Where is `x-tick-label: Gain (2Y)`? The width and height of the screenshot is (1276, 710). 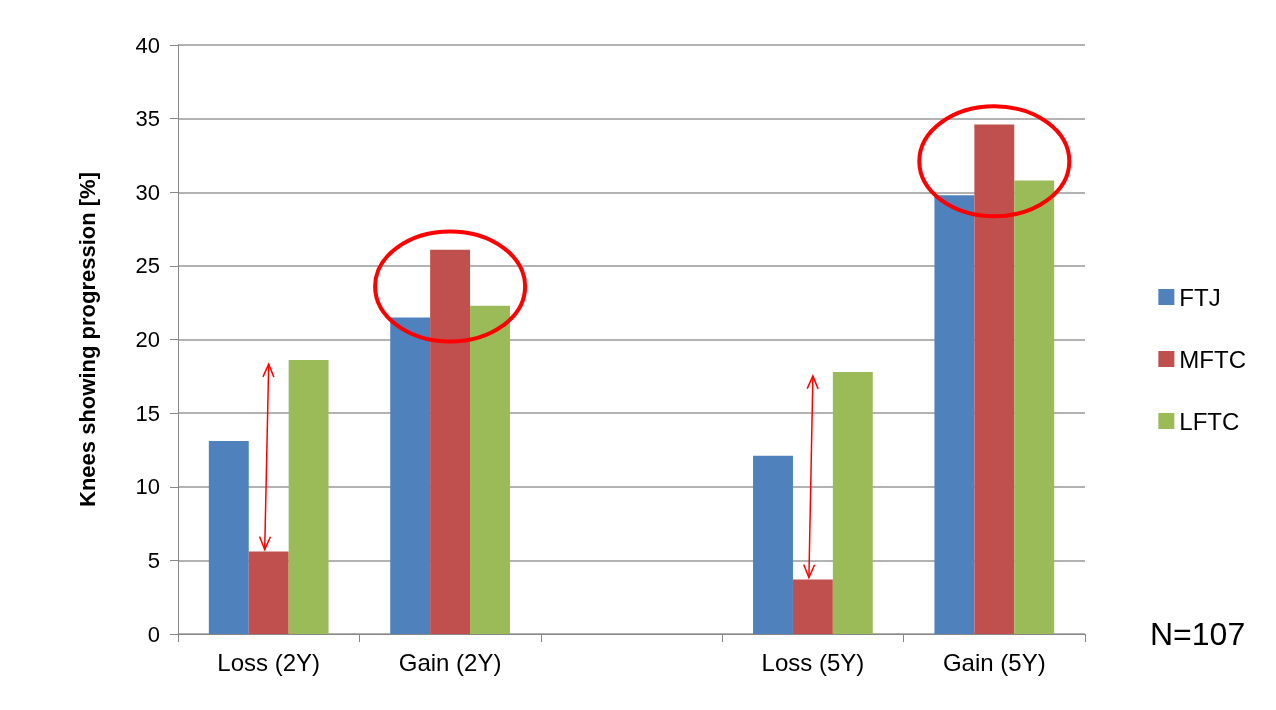
x-tick-label: Gain (2Y) is located at coordinates (450, 662).